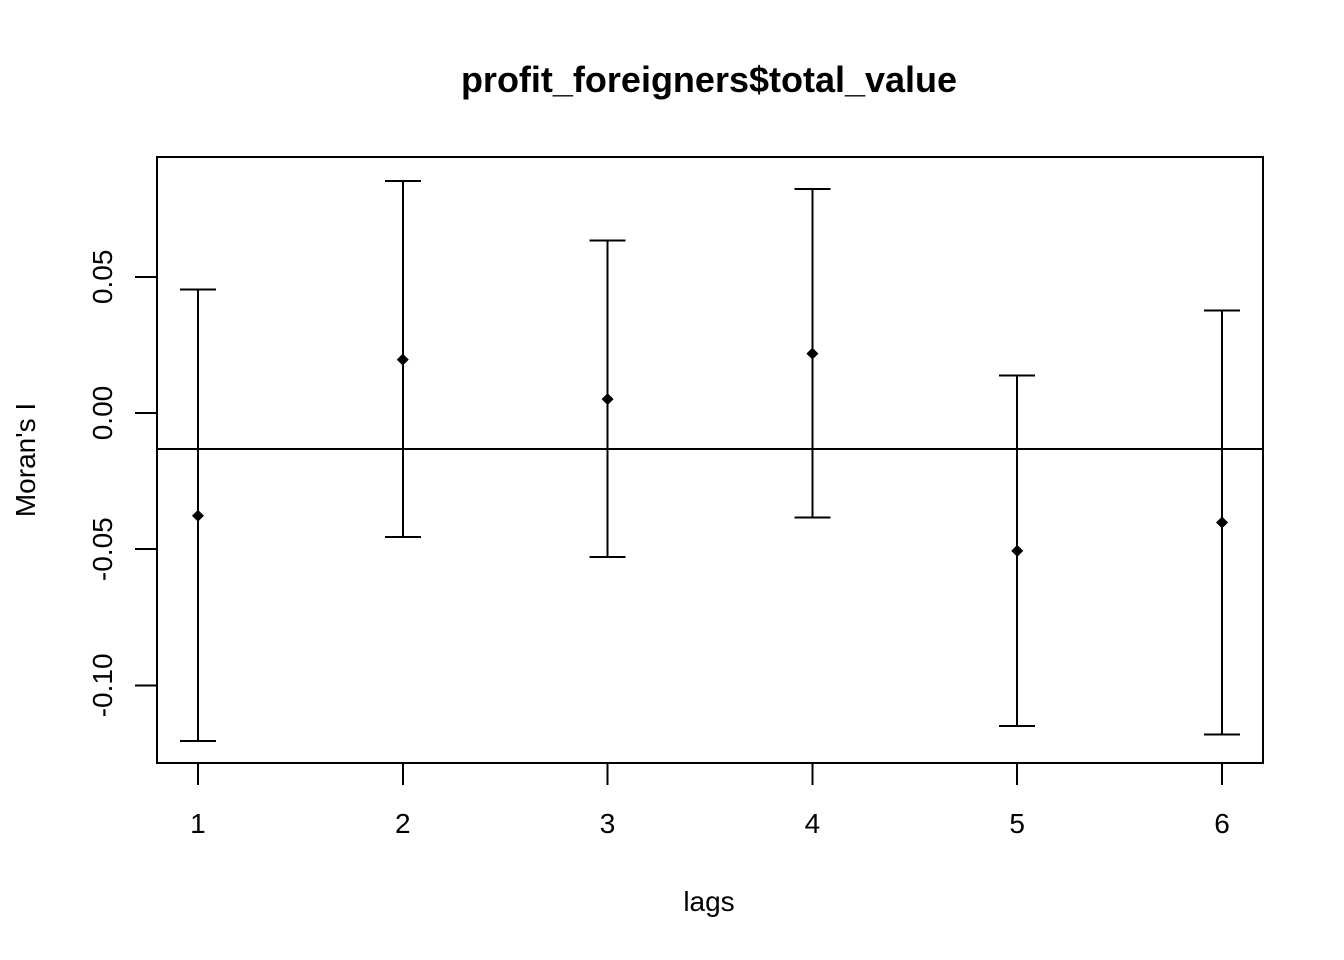 Image resolution: width=1344 pixels, height=960 pixels. I want to click on x-tick-label-2: 2, so click(403, 823).